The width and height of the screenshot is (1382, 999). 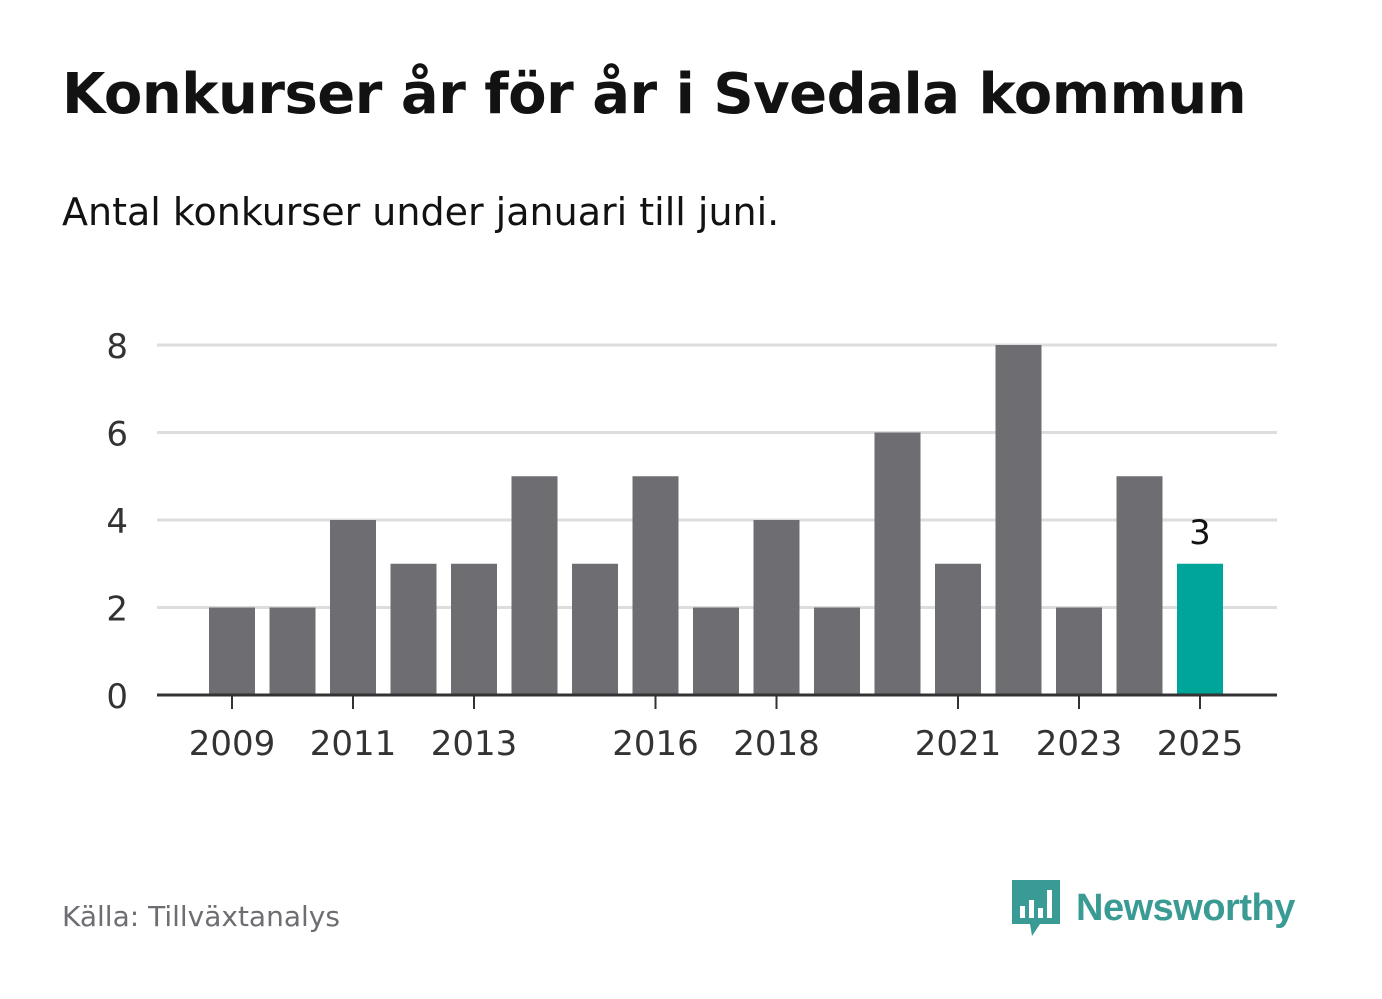 I want to click on y-tick-label: 0, so click(x=117, y=697).